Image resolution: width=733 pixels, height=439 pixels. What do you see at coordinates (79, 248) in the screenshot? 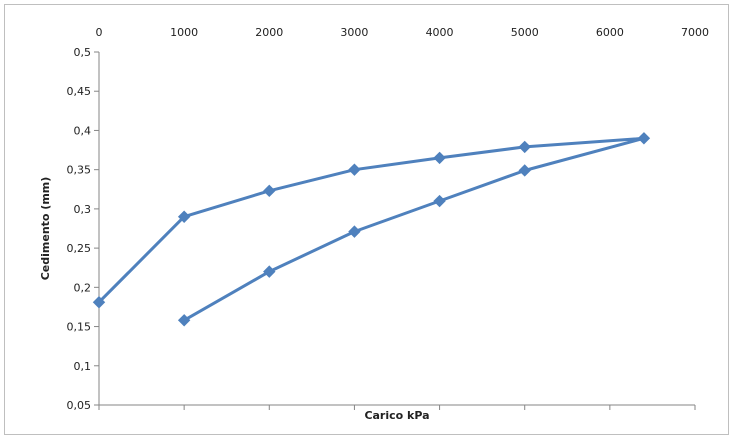
I see `y-tick-label: 0,25` at bounding box center [79, 248].